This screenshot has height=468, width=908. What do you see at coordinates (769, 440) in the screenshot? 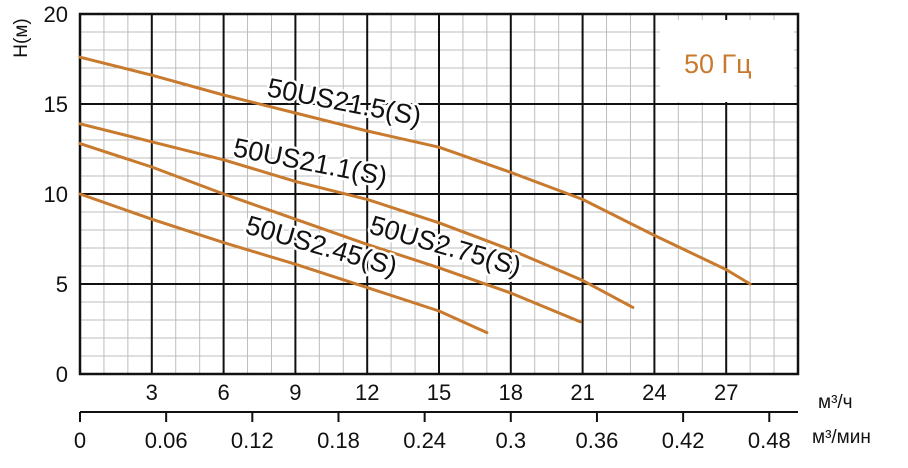
I see `x-tick-label-secondary: 0.48` at bounding box center [769, 440].